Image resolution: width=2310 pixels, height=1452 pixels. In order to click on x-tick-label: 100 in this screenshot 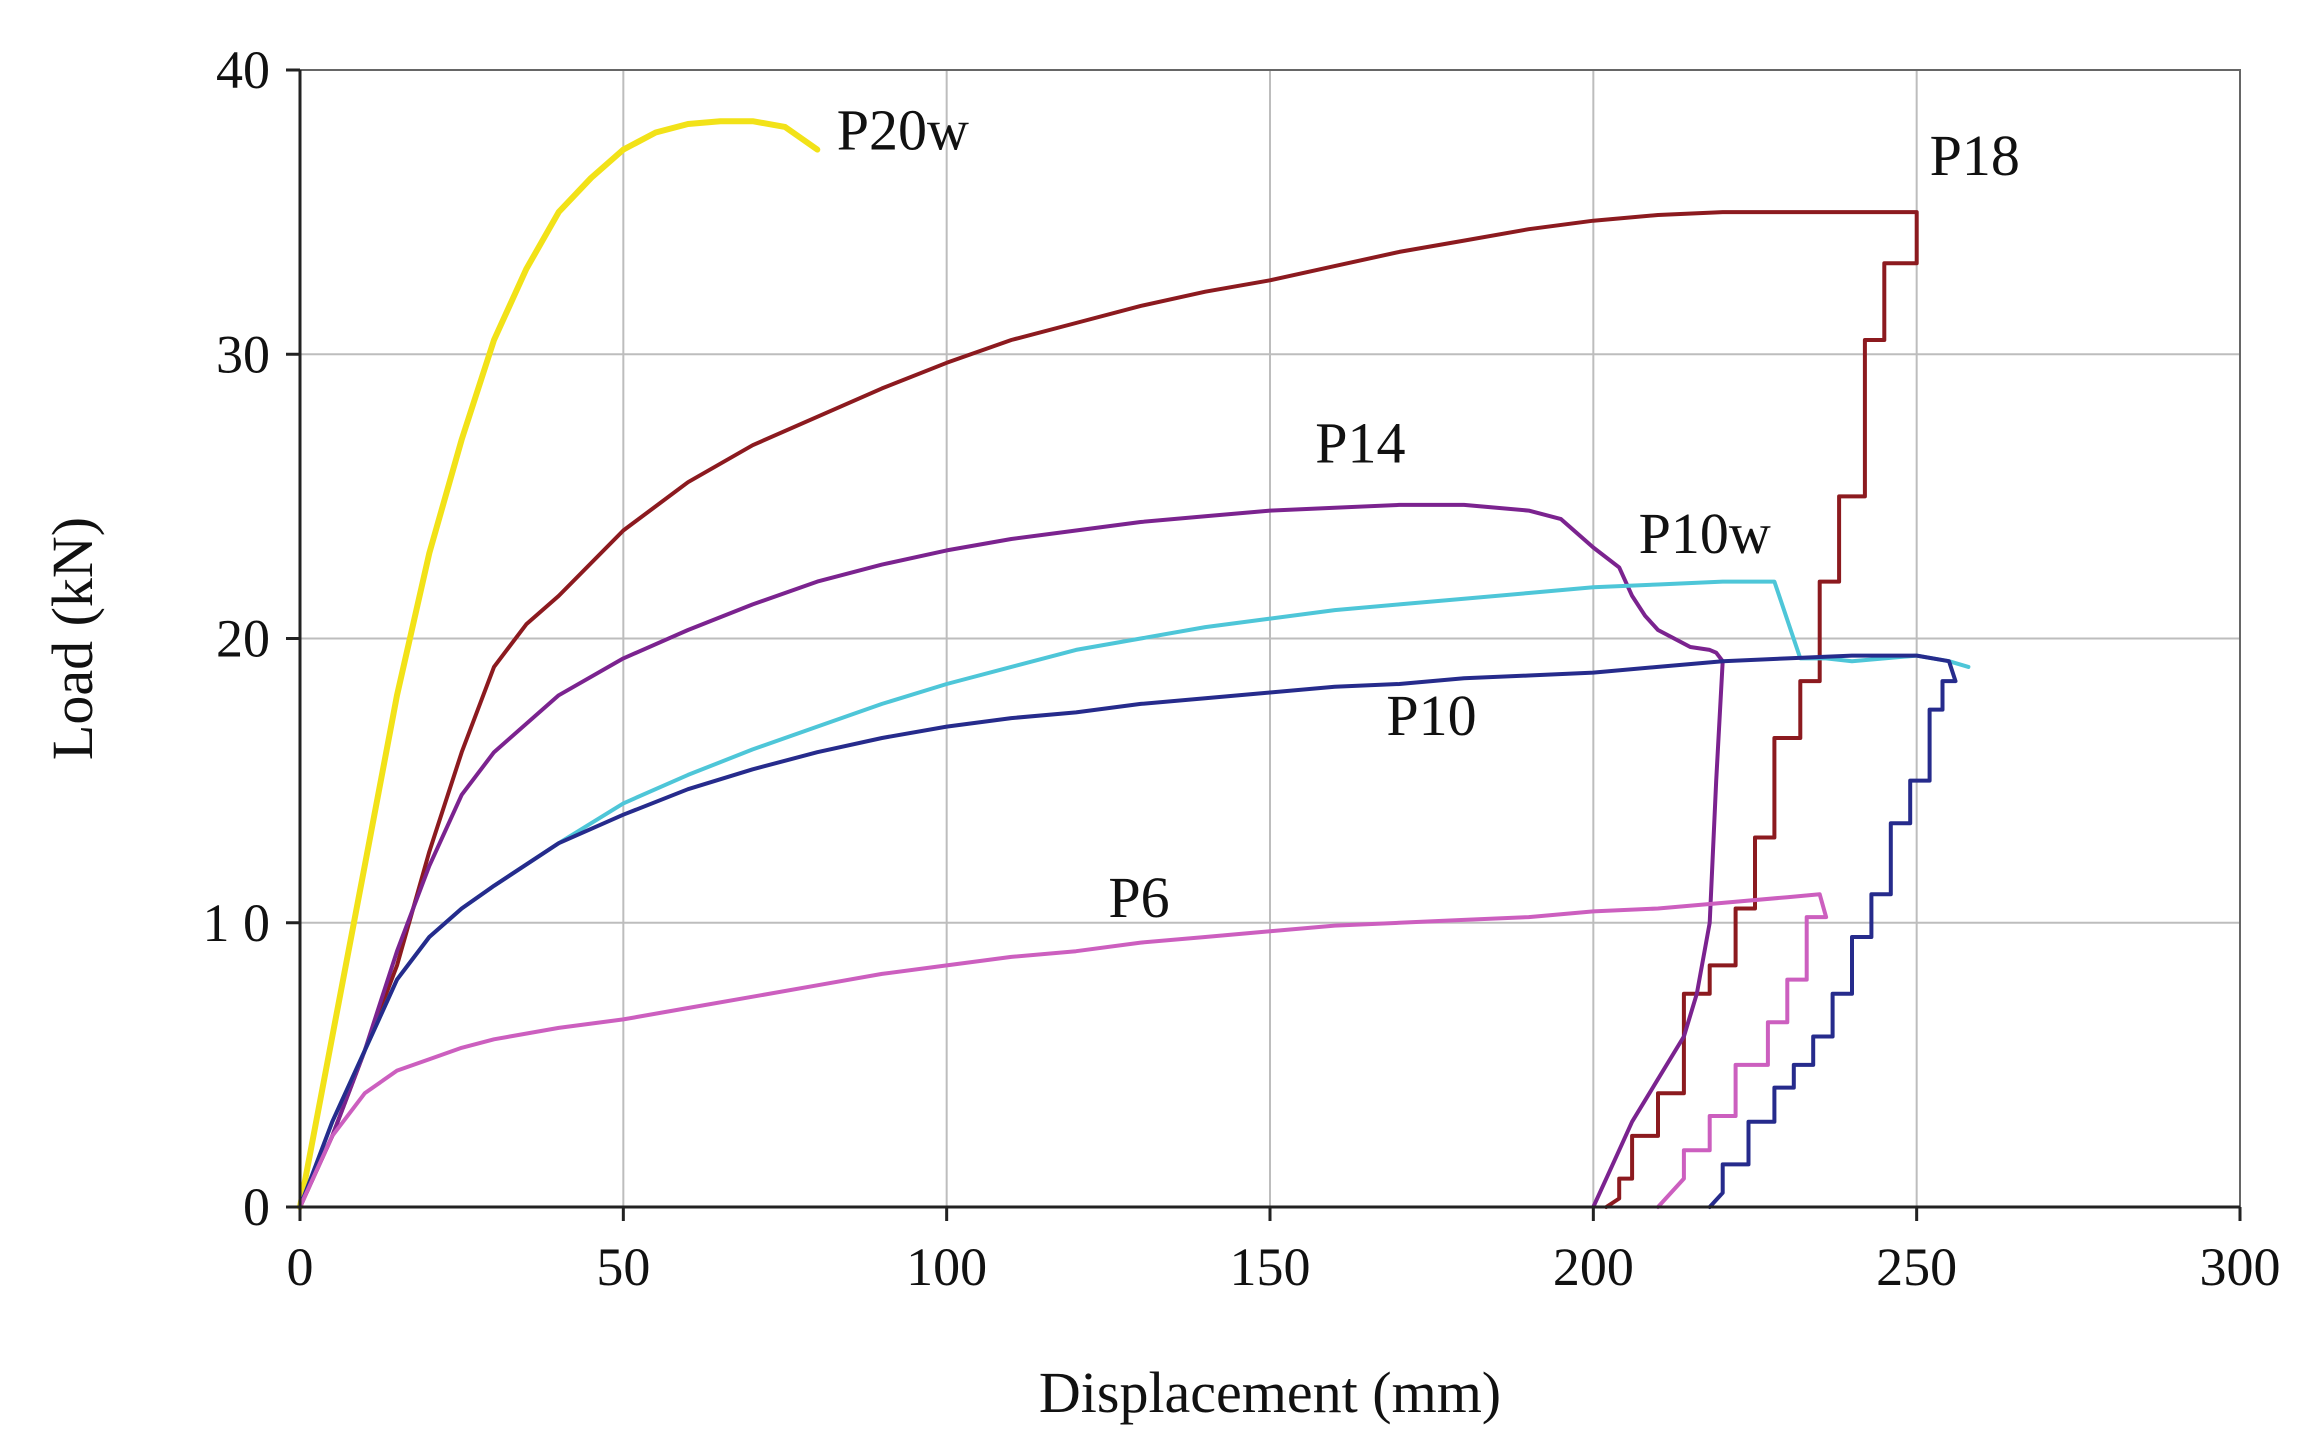, I will do `click(946, 1267)`.